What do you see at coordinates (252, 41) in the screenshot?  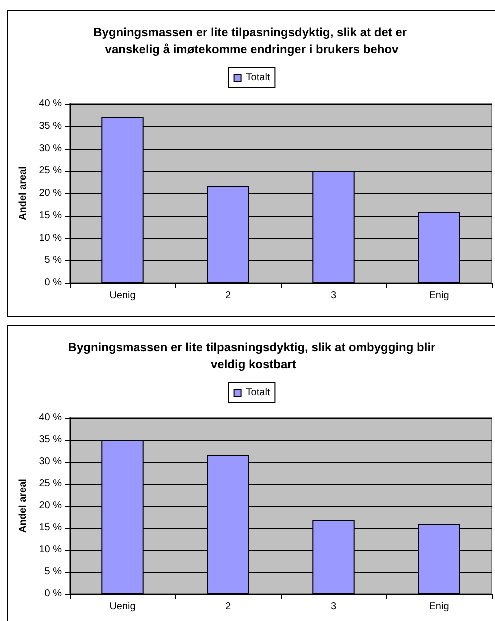 I see `chart-title: Bygningsmassen er lite tilpasningsdyktig, slik at det er vanskelig å imøtekomme endringer i brukers behov` at bounding box center [252, 41].